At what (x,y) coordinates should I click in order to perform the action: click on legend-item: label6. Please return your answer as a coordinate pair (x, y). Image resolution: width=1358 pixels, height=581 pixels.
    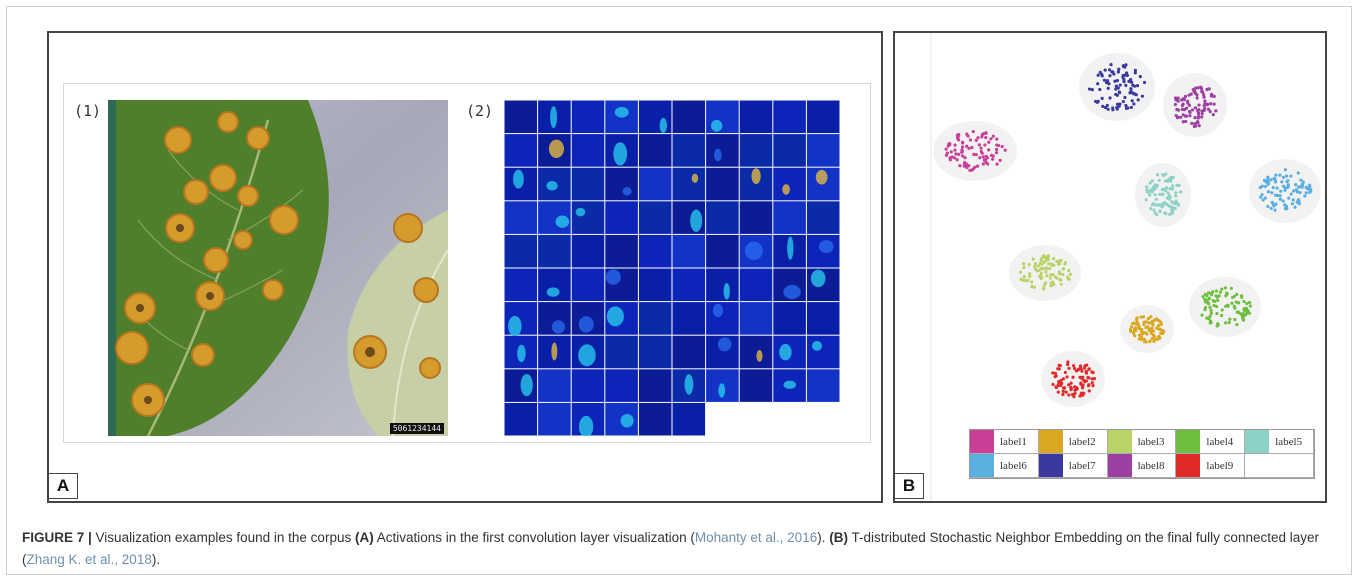
    Looking at the image, I should click on (1004, 466).